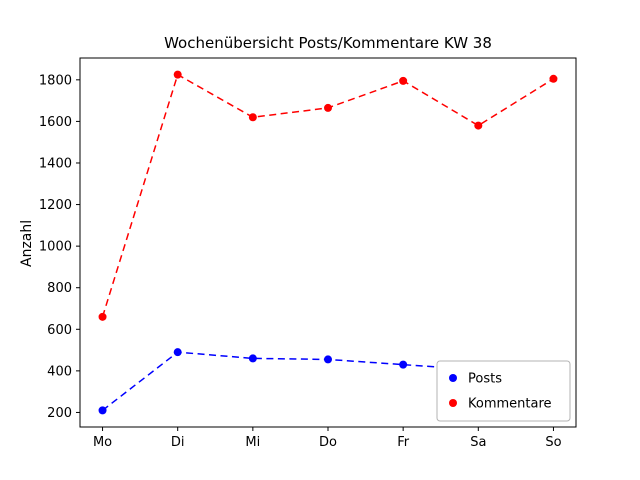  Describe the element at coordinates (59, 288) in the screenshot. I see `y-tick-label: 800` at that location.